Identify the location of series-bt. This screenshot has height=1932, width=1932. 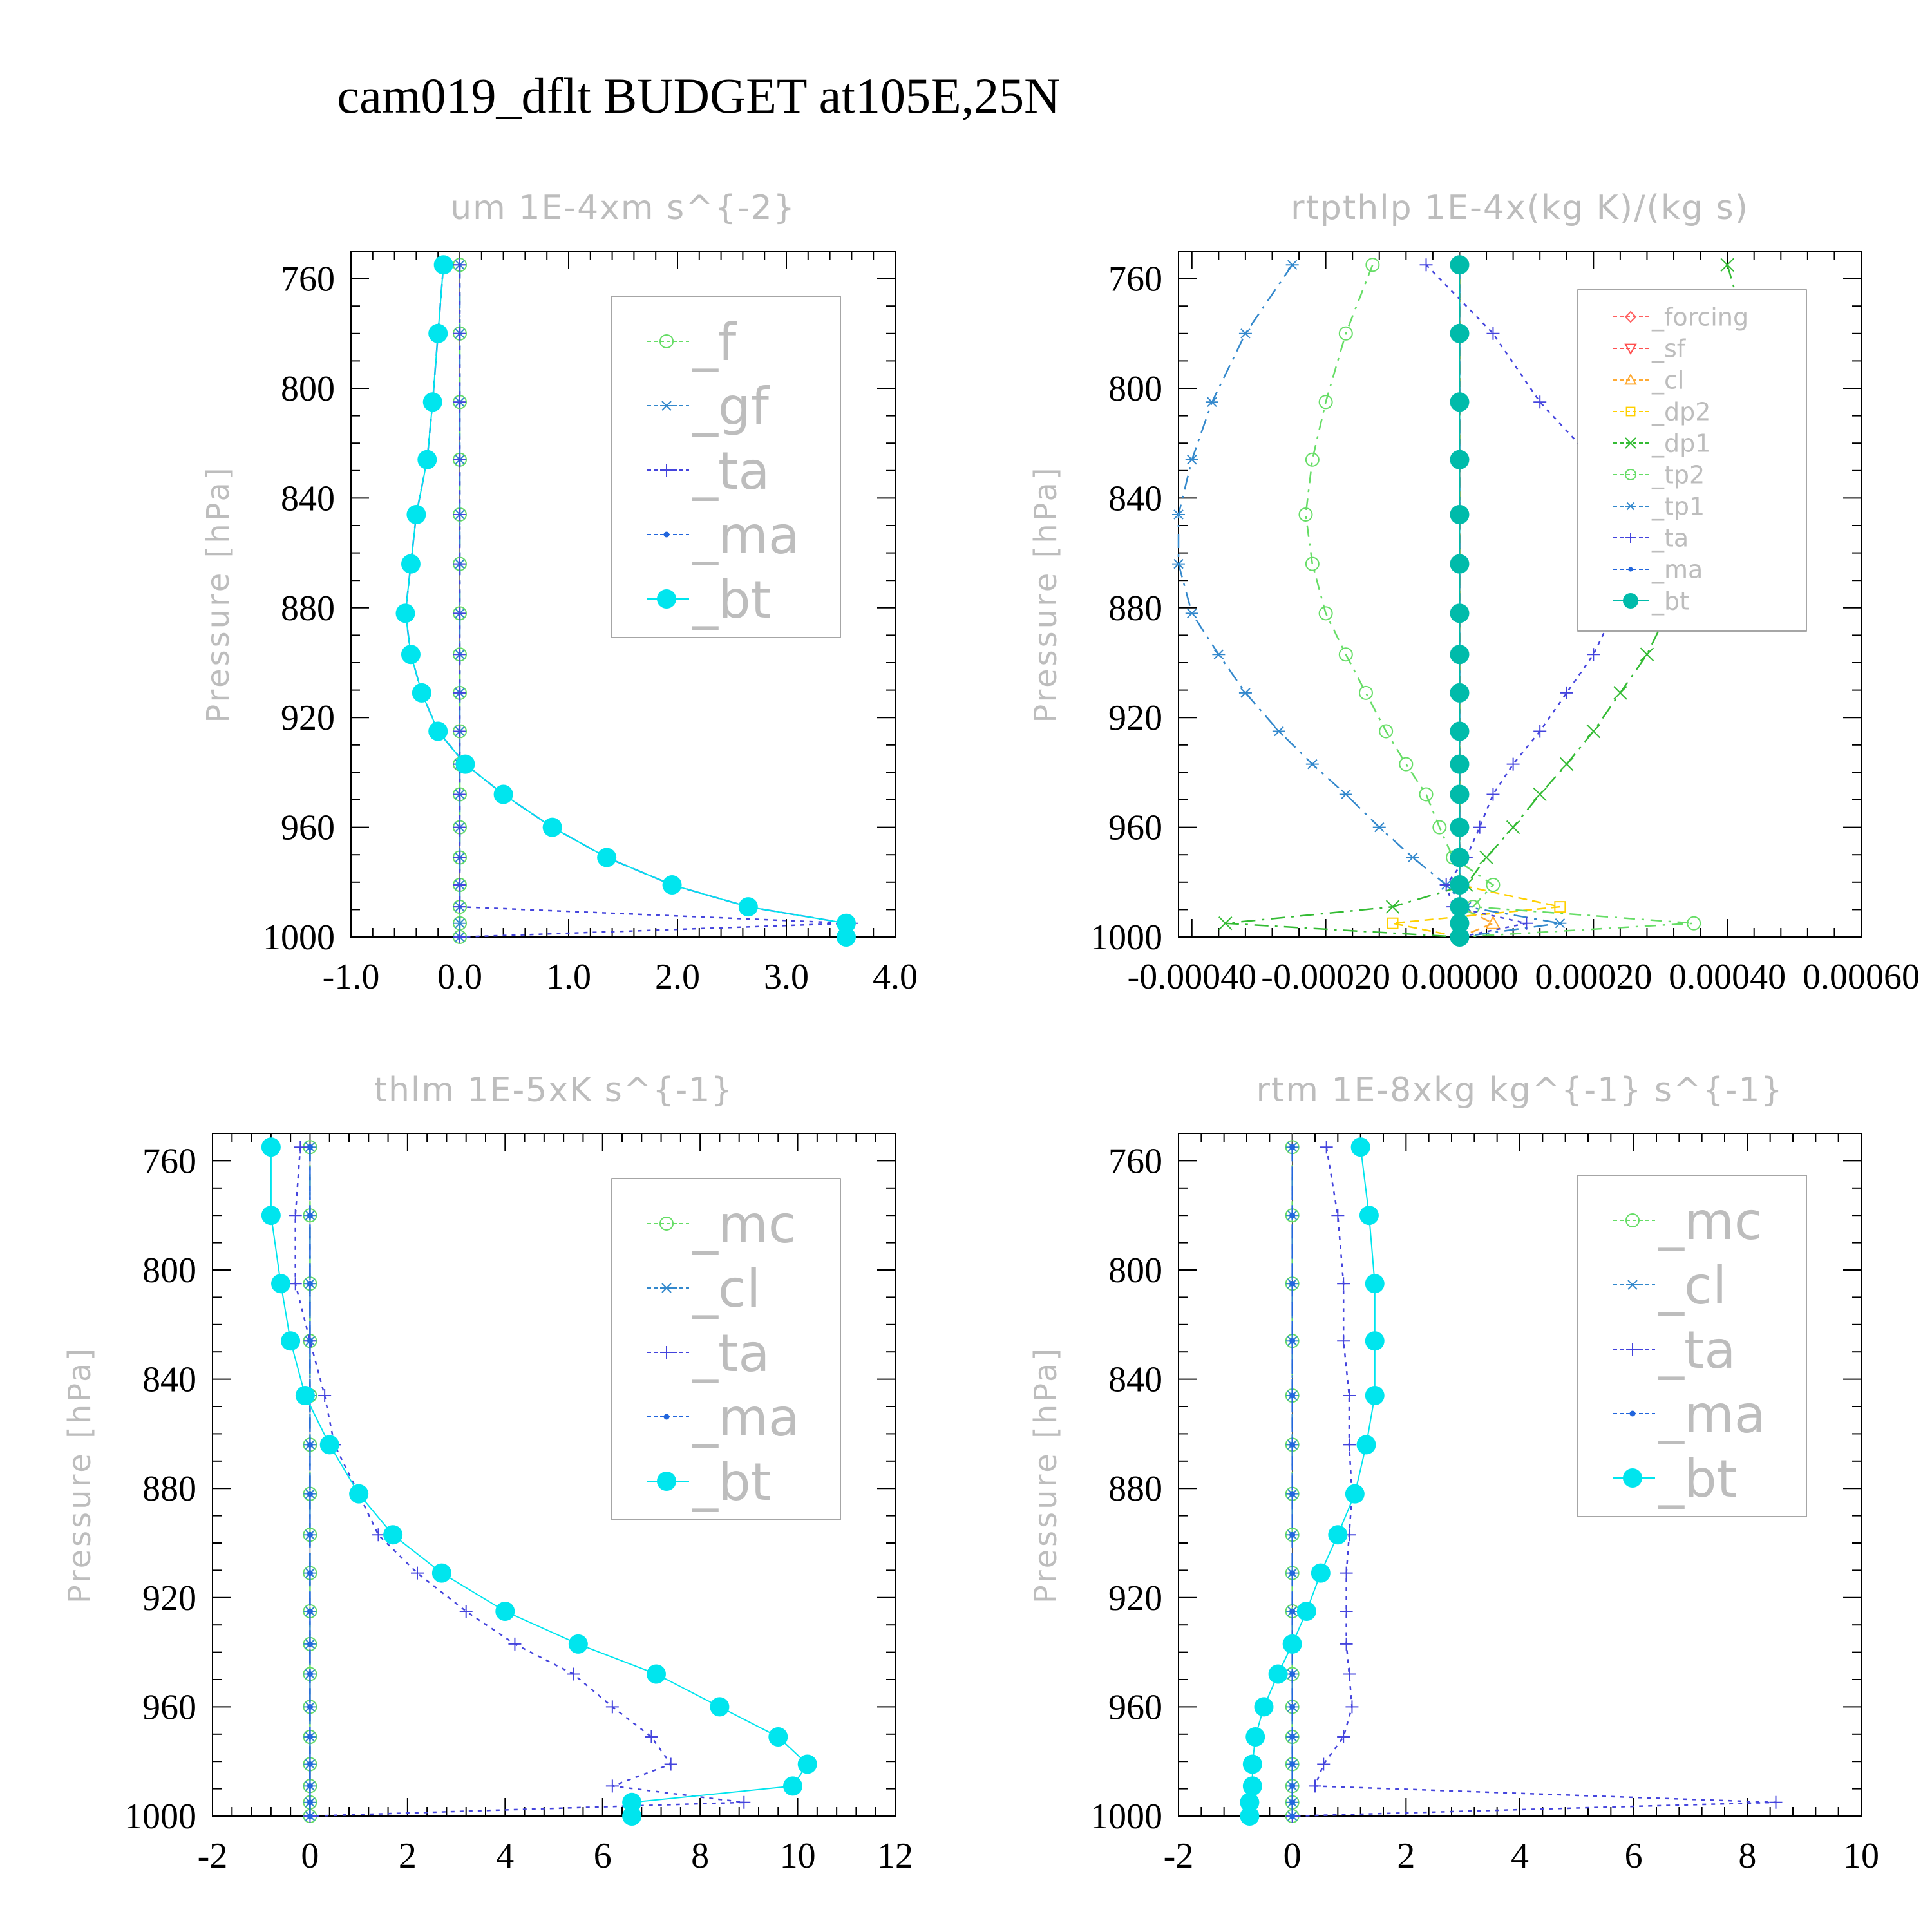
(625, 601).